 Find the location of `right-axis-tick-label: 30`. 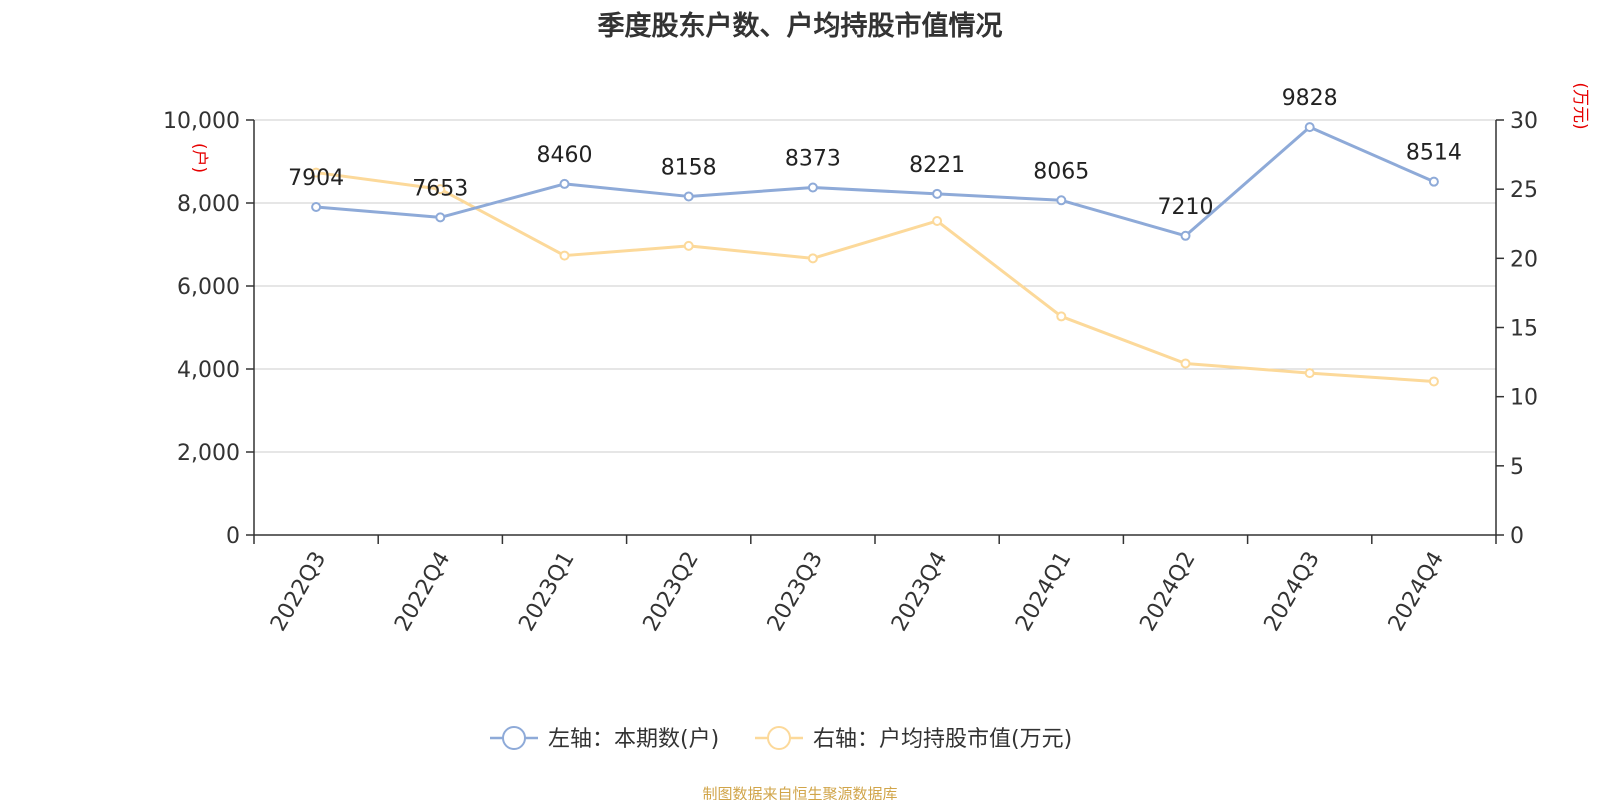

right-axis-tick-label: 30 is located at coordinates (1524, 121).